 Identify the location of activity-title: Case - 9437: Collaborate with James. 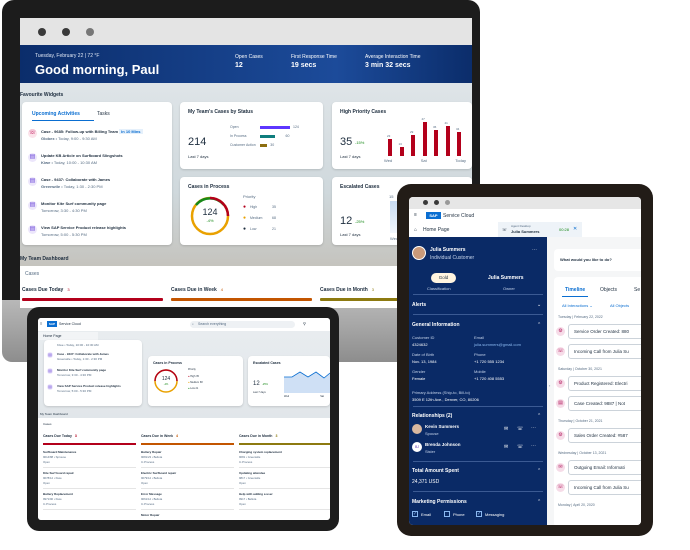
(83, 354).